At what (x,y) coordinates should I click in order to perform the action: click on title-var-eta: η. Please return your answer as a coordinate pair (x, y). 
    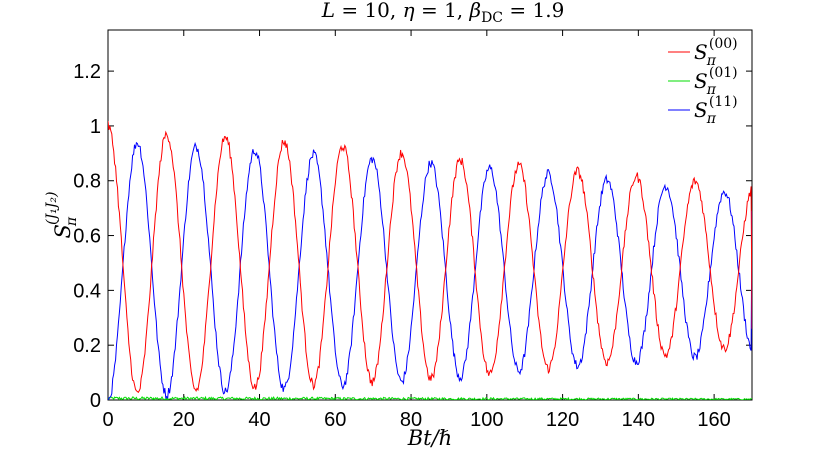
    Looking at the image, I should click on (409, 11).